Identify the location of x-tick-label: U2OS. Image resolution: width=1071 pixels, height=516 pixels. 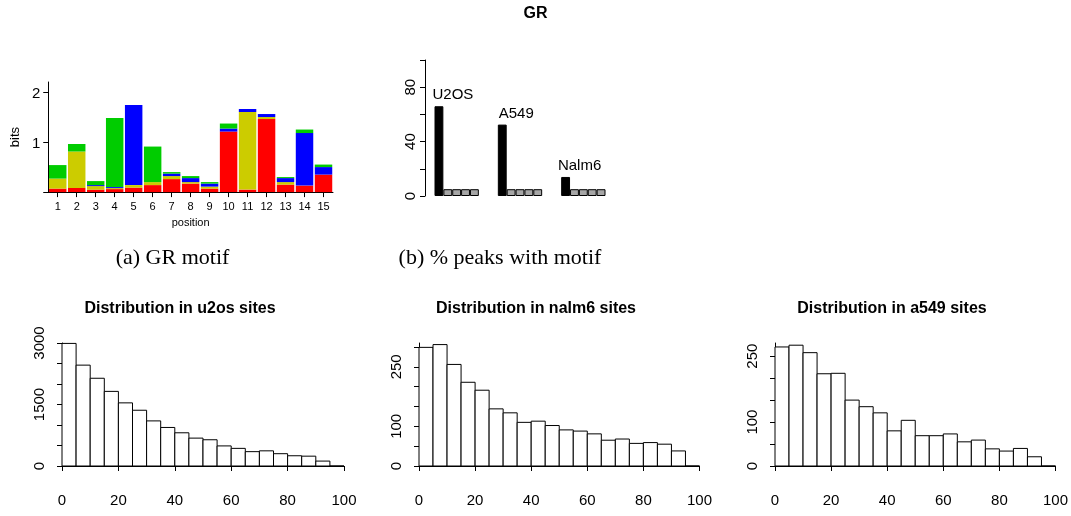
(453, 94).